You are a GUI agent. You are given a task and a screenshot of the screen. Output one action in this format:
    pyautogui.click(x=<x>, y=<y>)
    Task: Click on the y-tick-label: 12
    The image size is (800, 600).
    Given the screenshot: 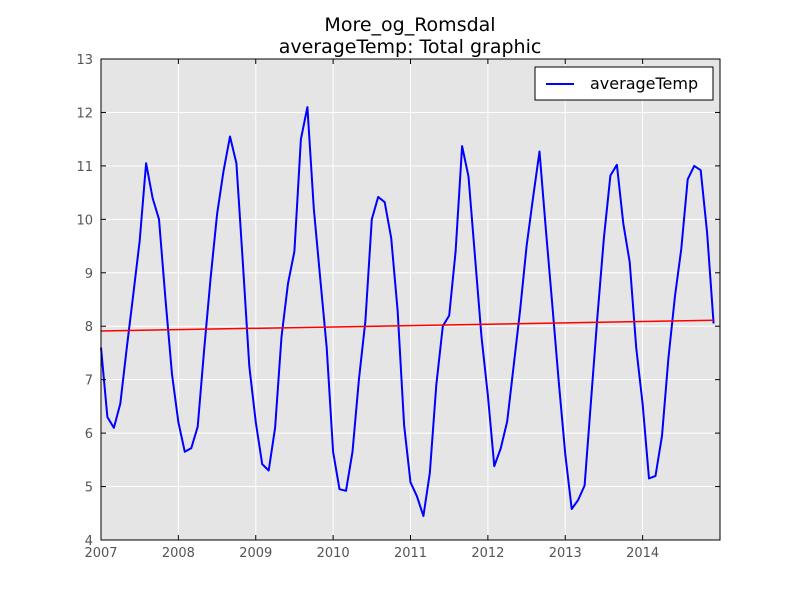 What is the action you would take?
    pyautogui.click(x=84, y=113)
    